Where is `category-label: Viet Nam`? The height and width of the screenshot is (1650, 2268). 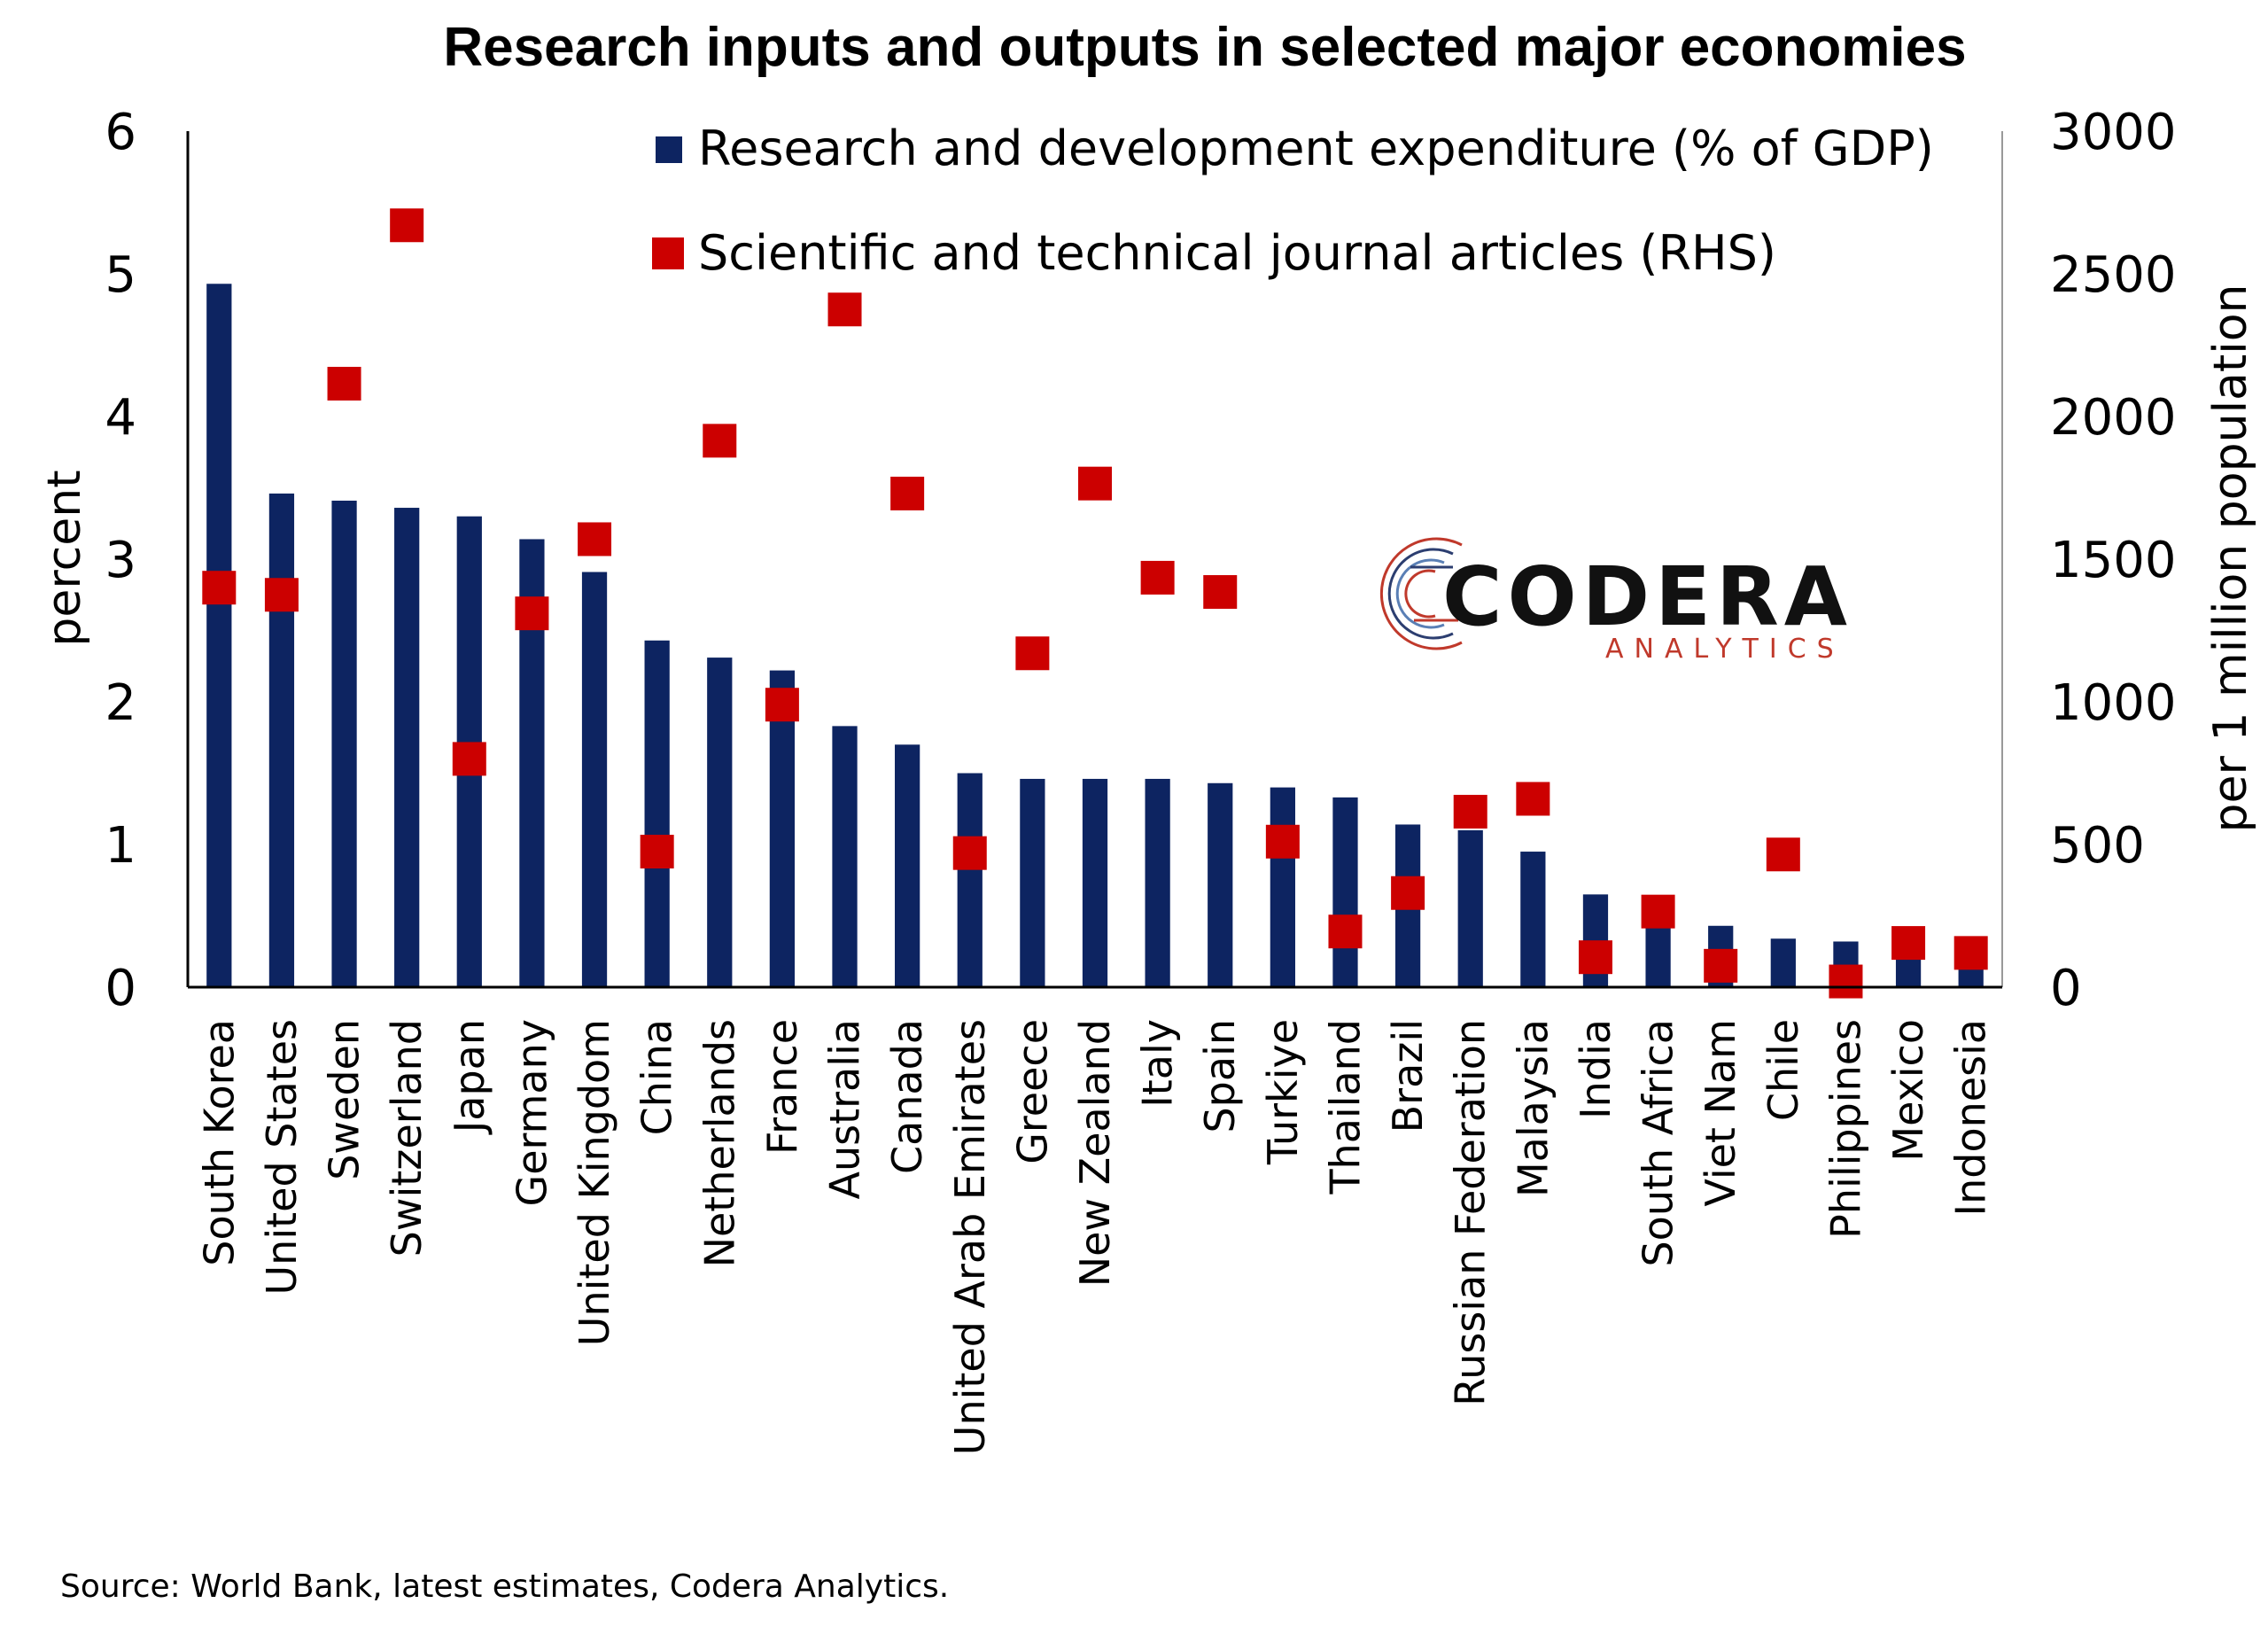 category-label: Viet Nam is located at coordinates (1720, 1113).